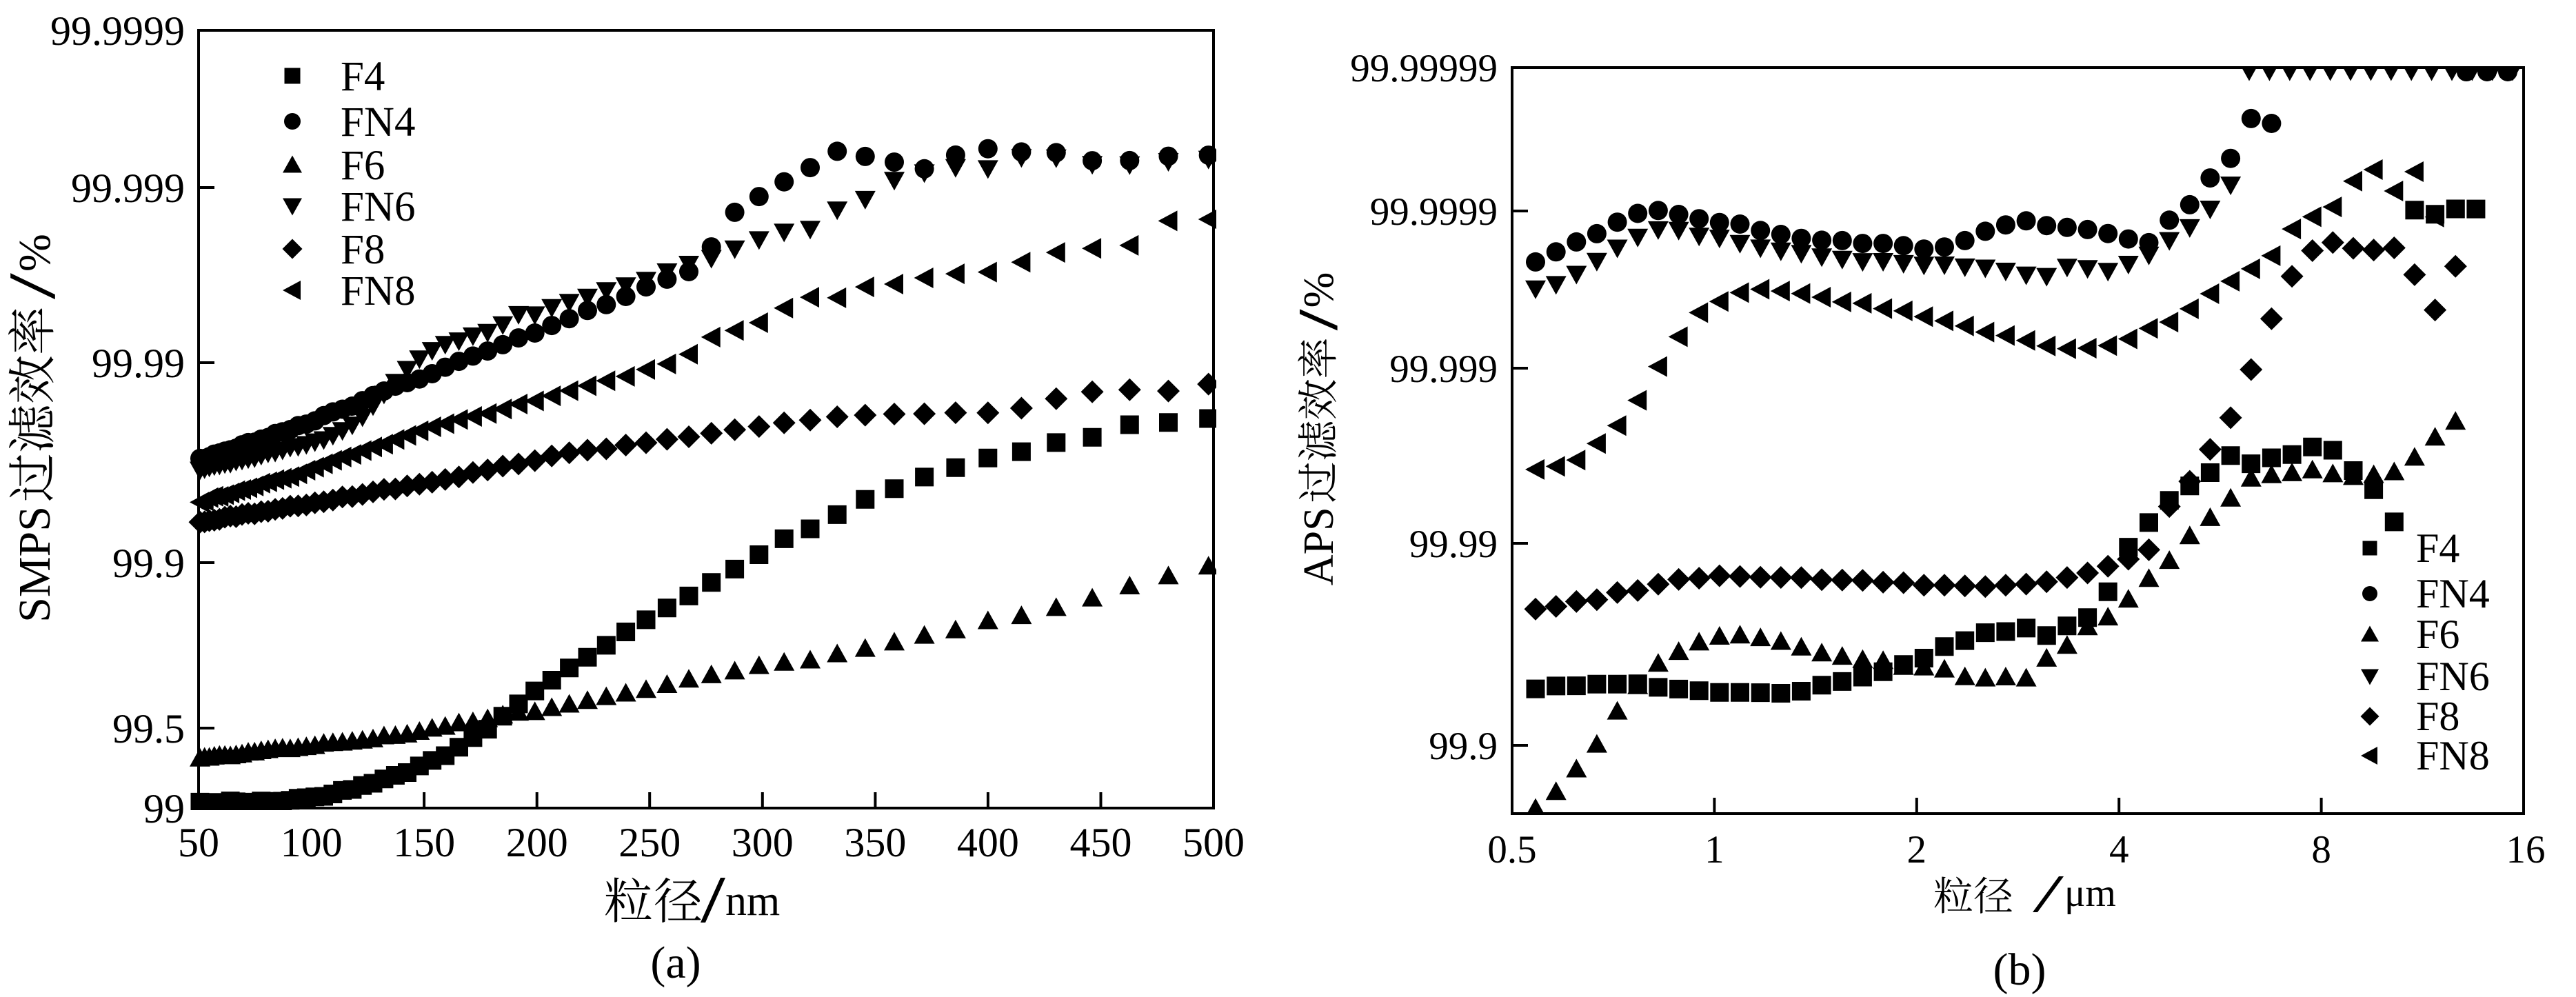 This screenshot has width=2576, height=997. I want to click on svg-text: 100, so click(312, 843).